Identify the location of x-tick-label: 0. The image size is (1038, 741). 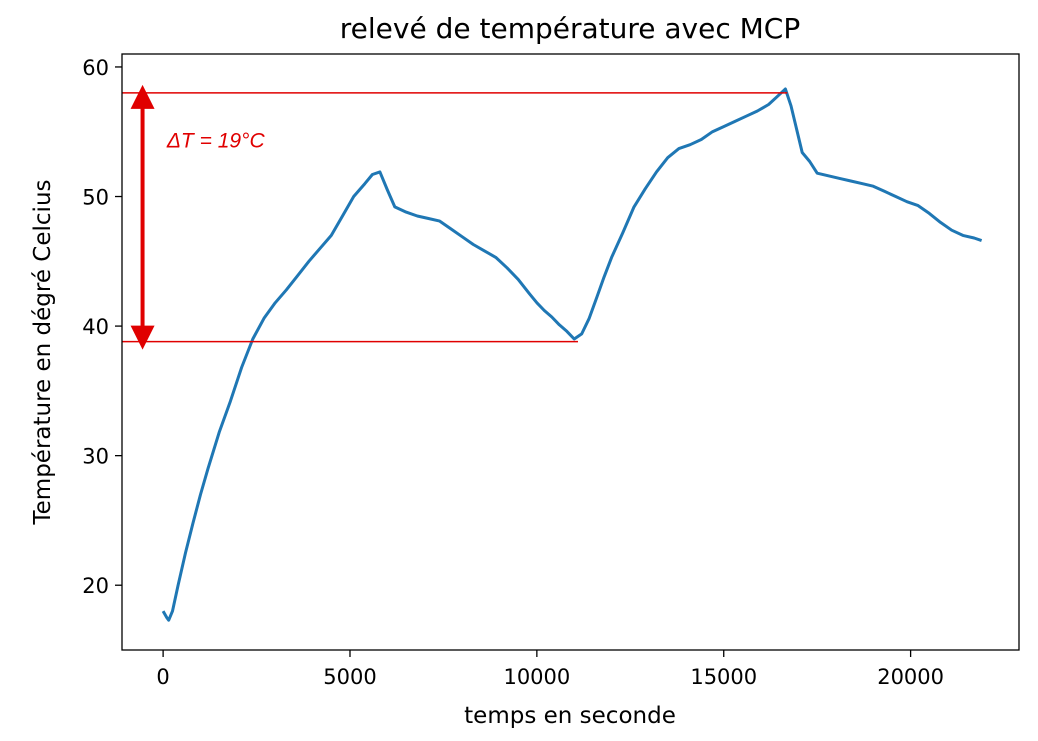
(162, 677).